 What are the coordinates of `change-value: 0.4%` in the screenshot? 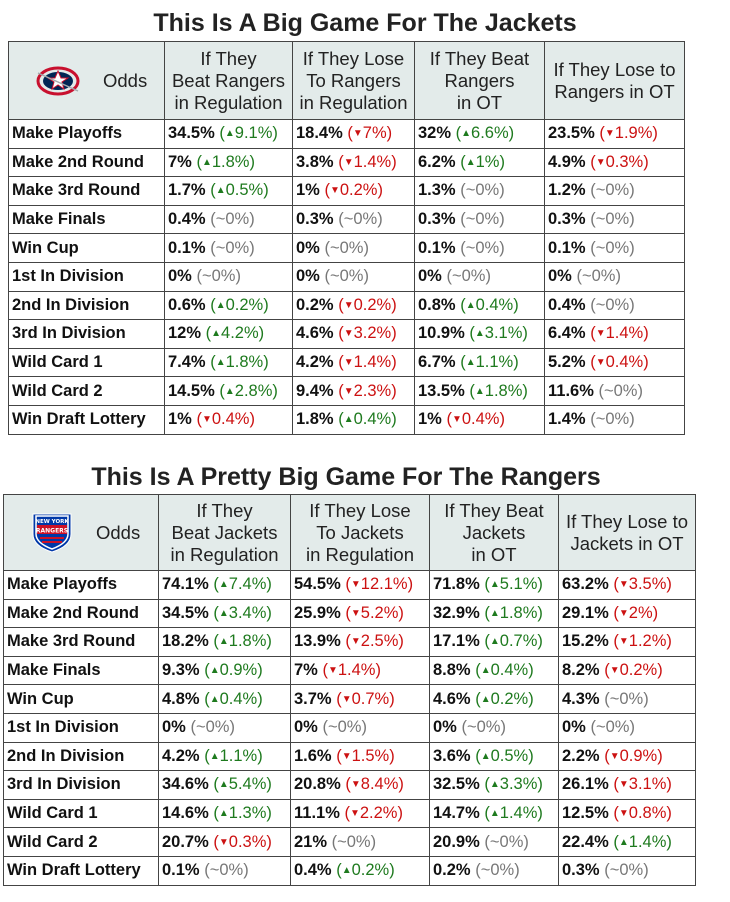 It's located at (372, 419).